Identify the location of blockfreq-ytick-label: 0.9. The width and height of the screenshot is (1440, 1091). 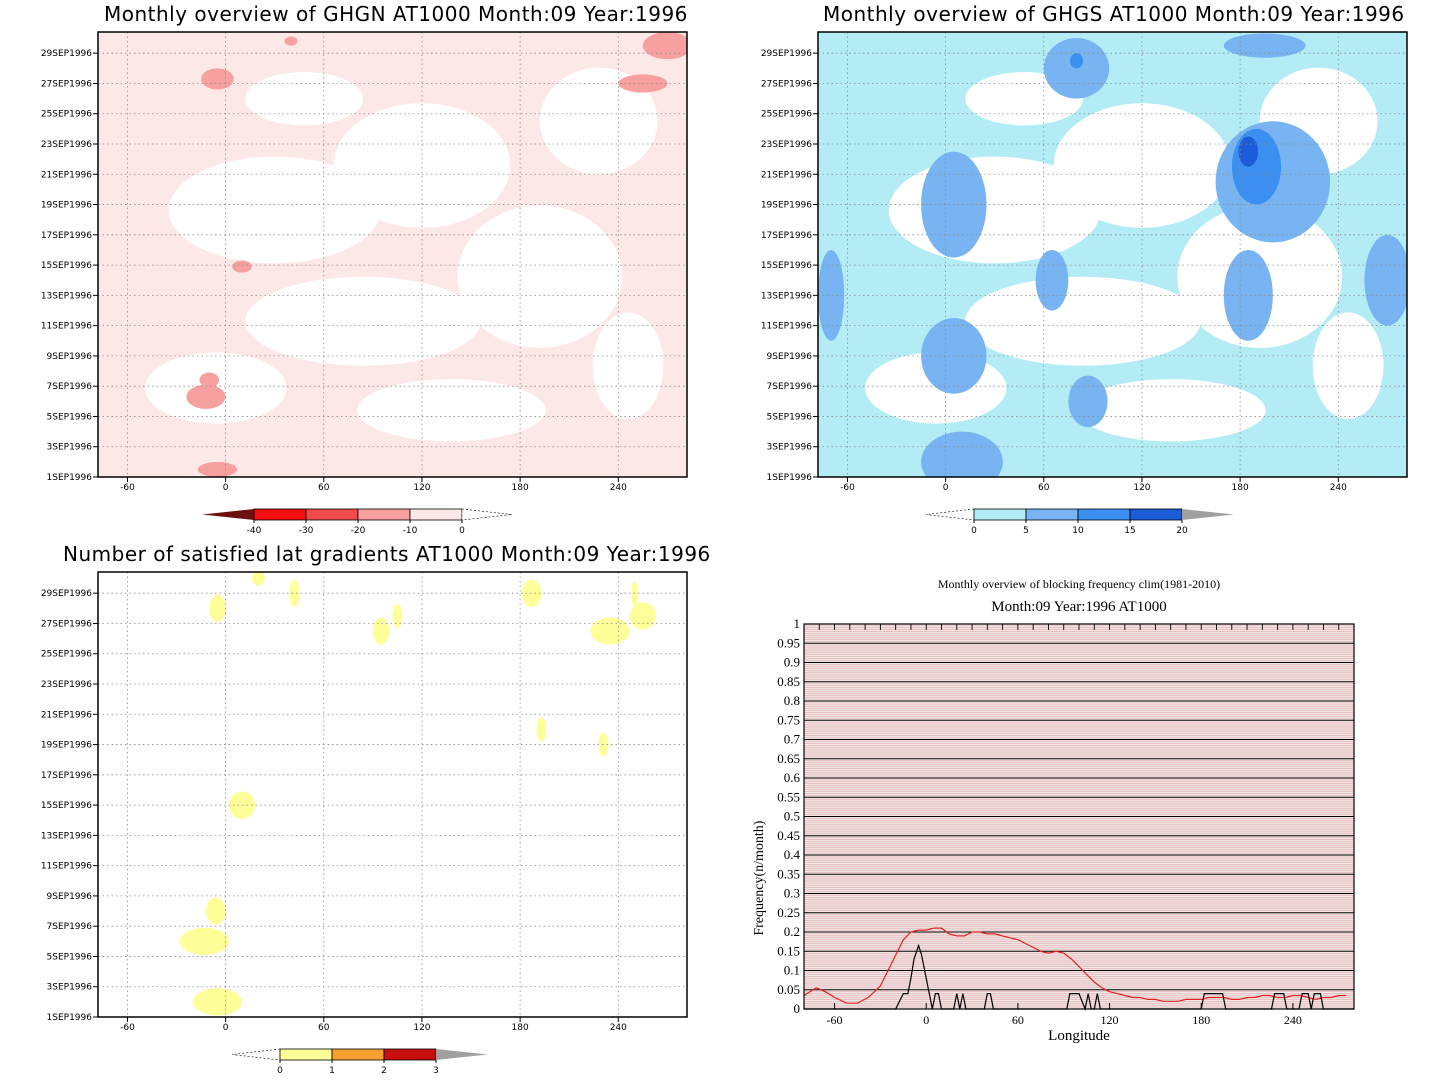
(792, 662).